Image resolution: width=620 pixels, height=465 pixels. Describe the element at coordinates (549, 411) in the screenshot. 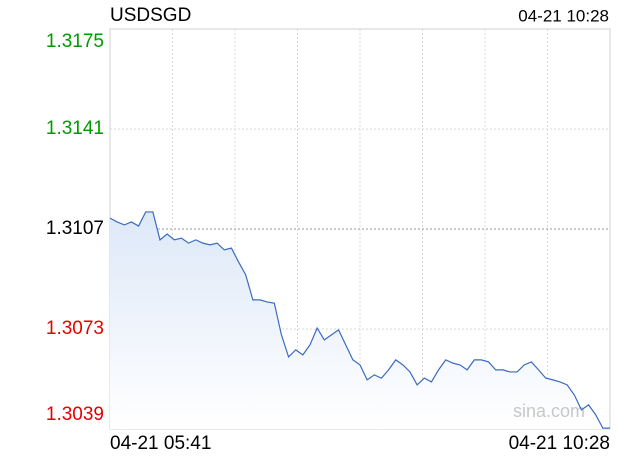

I see `watermark: sina.com` at that location.